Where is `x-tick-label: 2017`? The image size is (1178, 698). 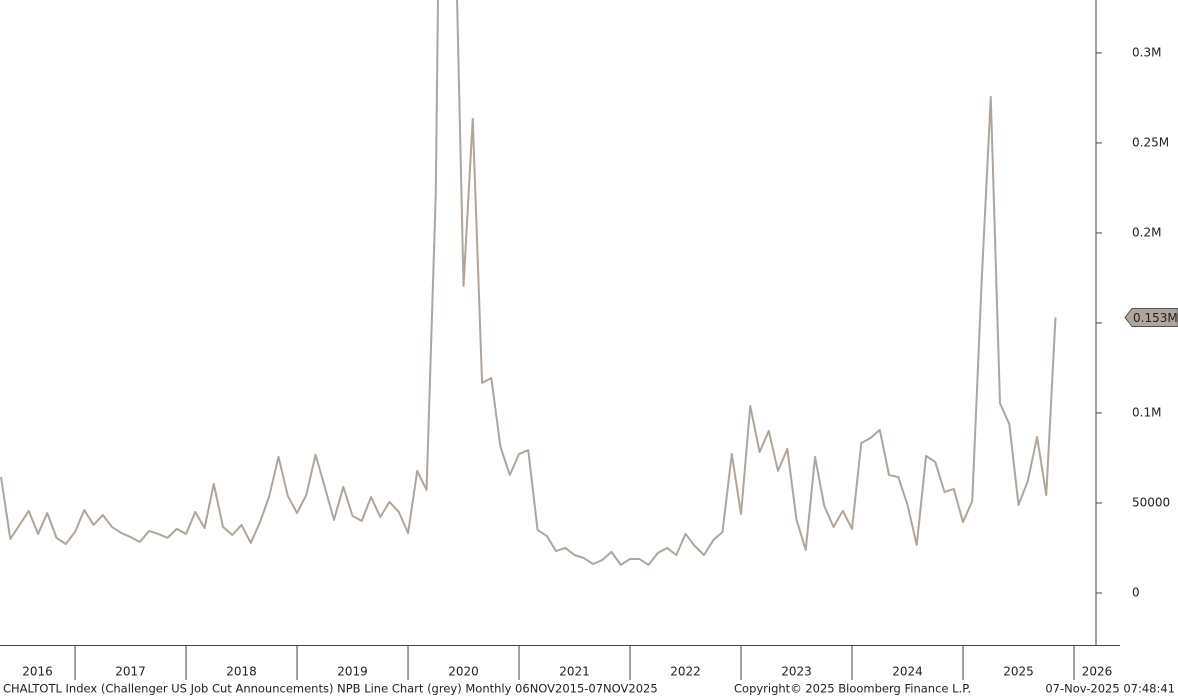 x-tick-label: 2017 is located at coordinates (130, 672).